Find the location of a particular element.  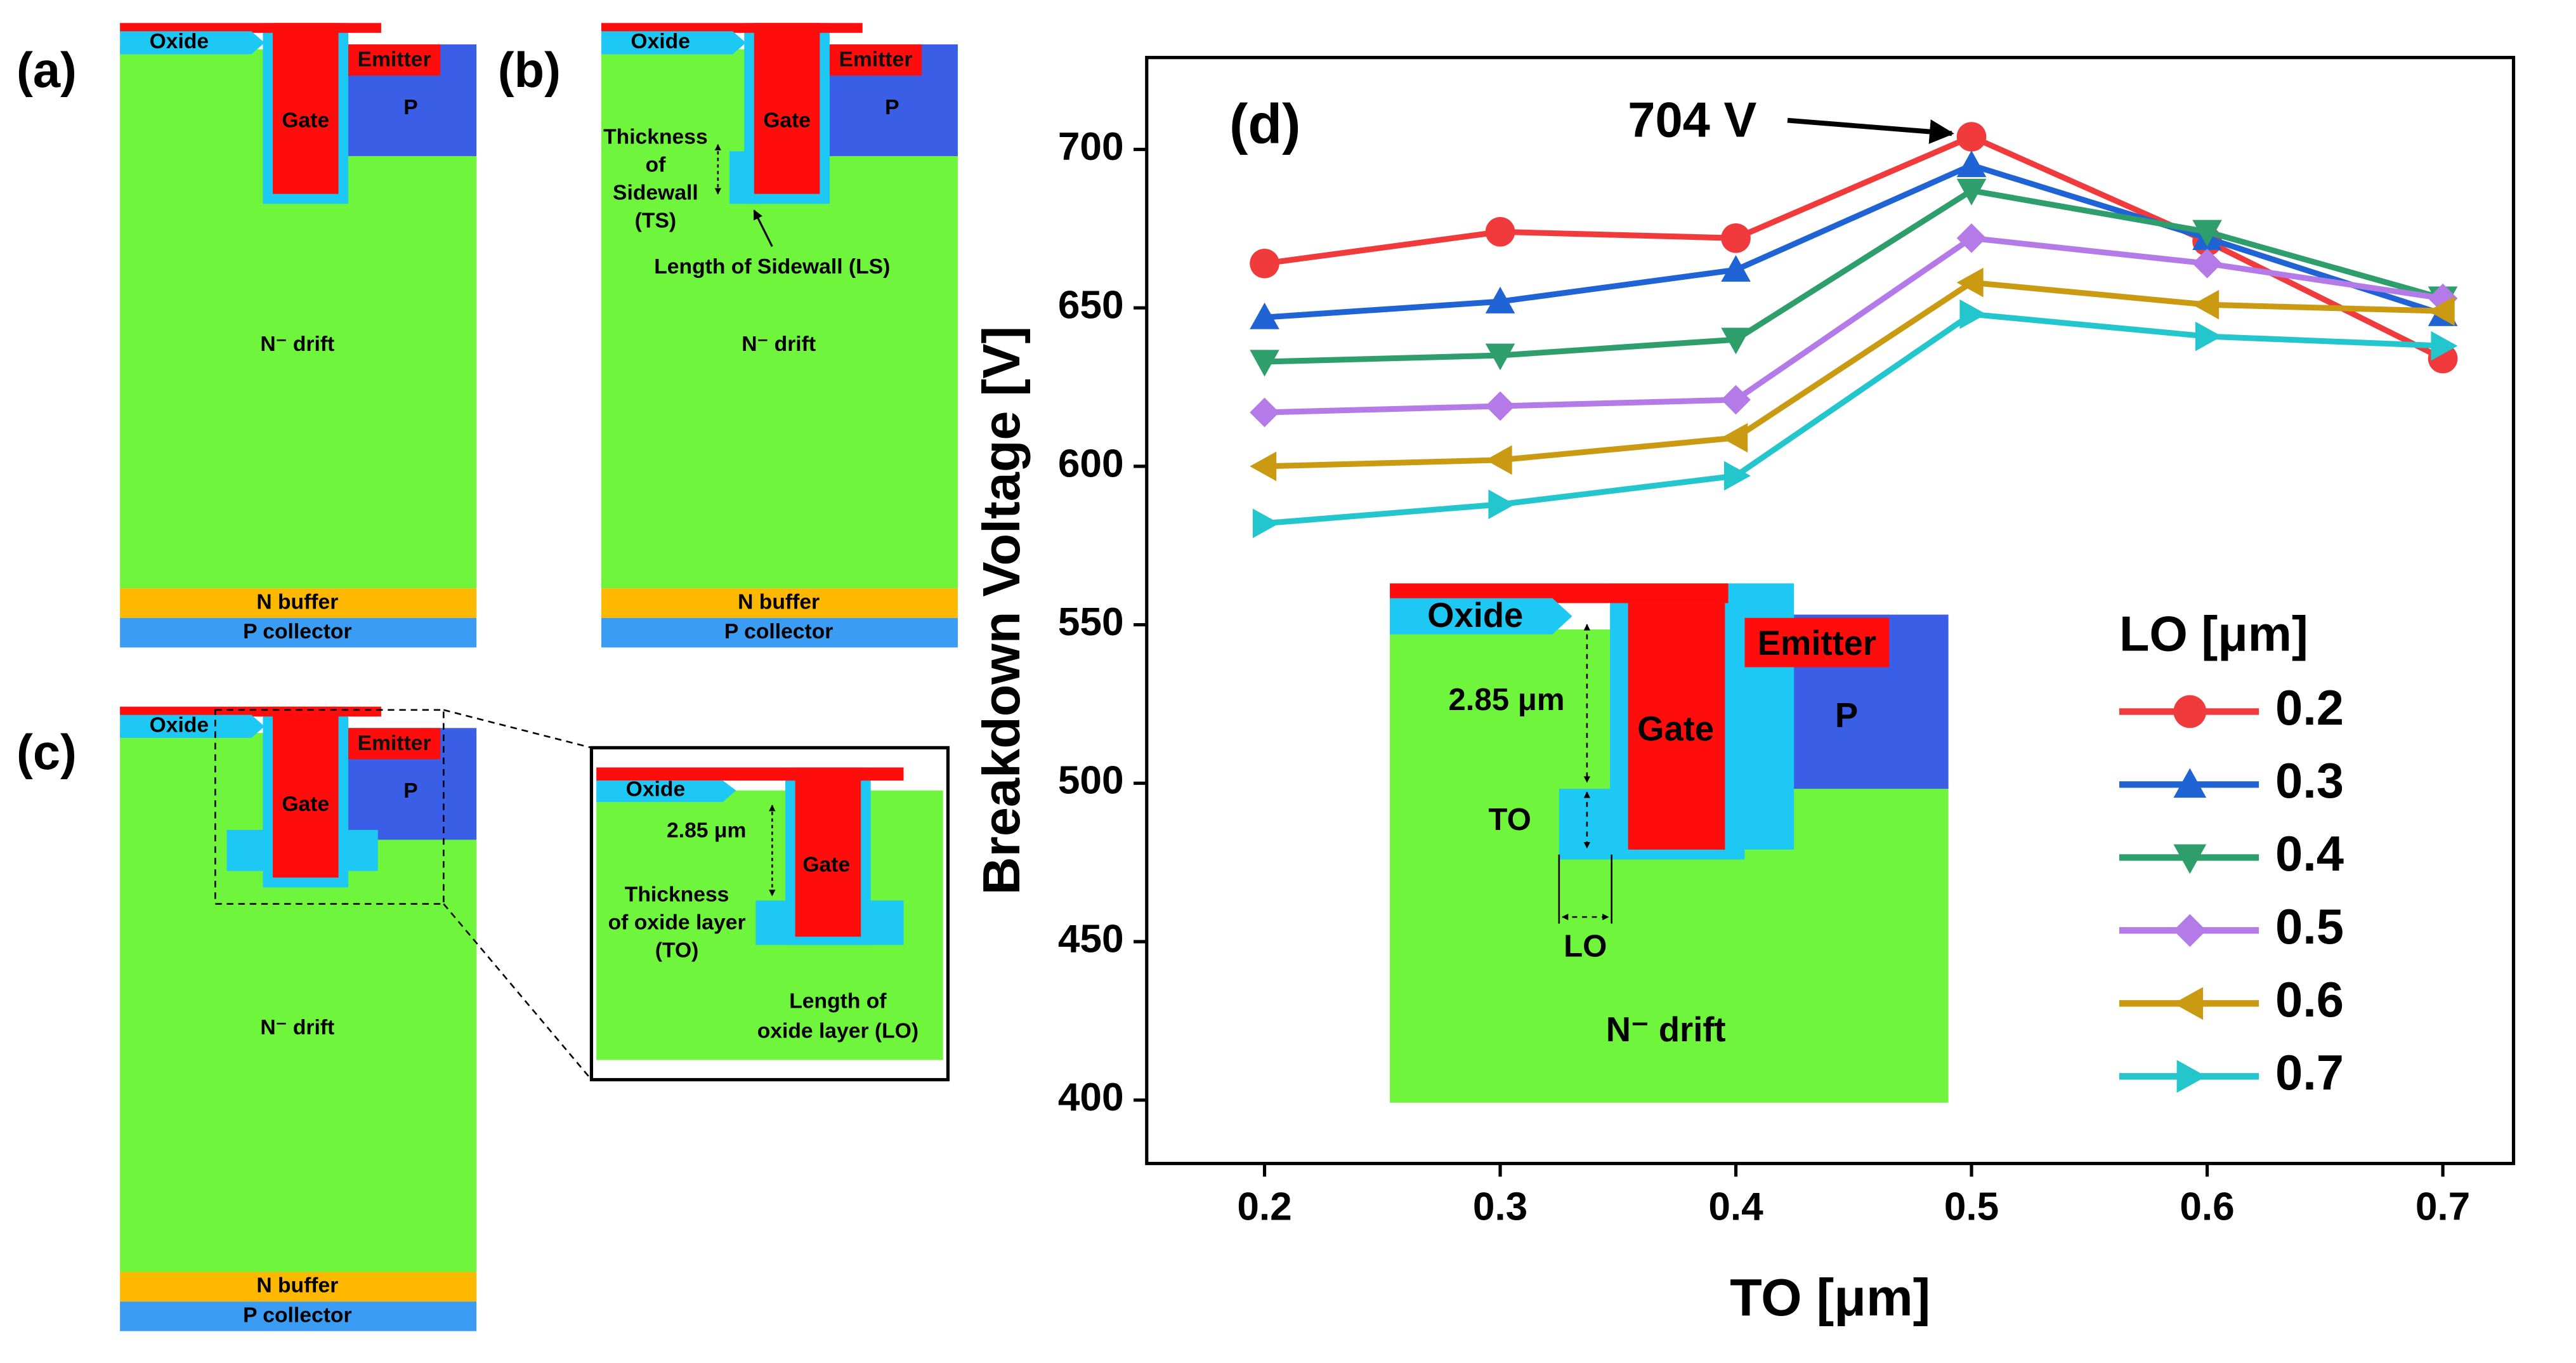

label: (c) is located at coordinates (47, 752).